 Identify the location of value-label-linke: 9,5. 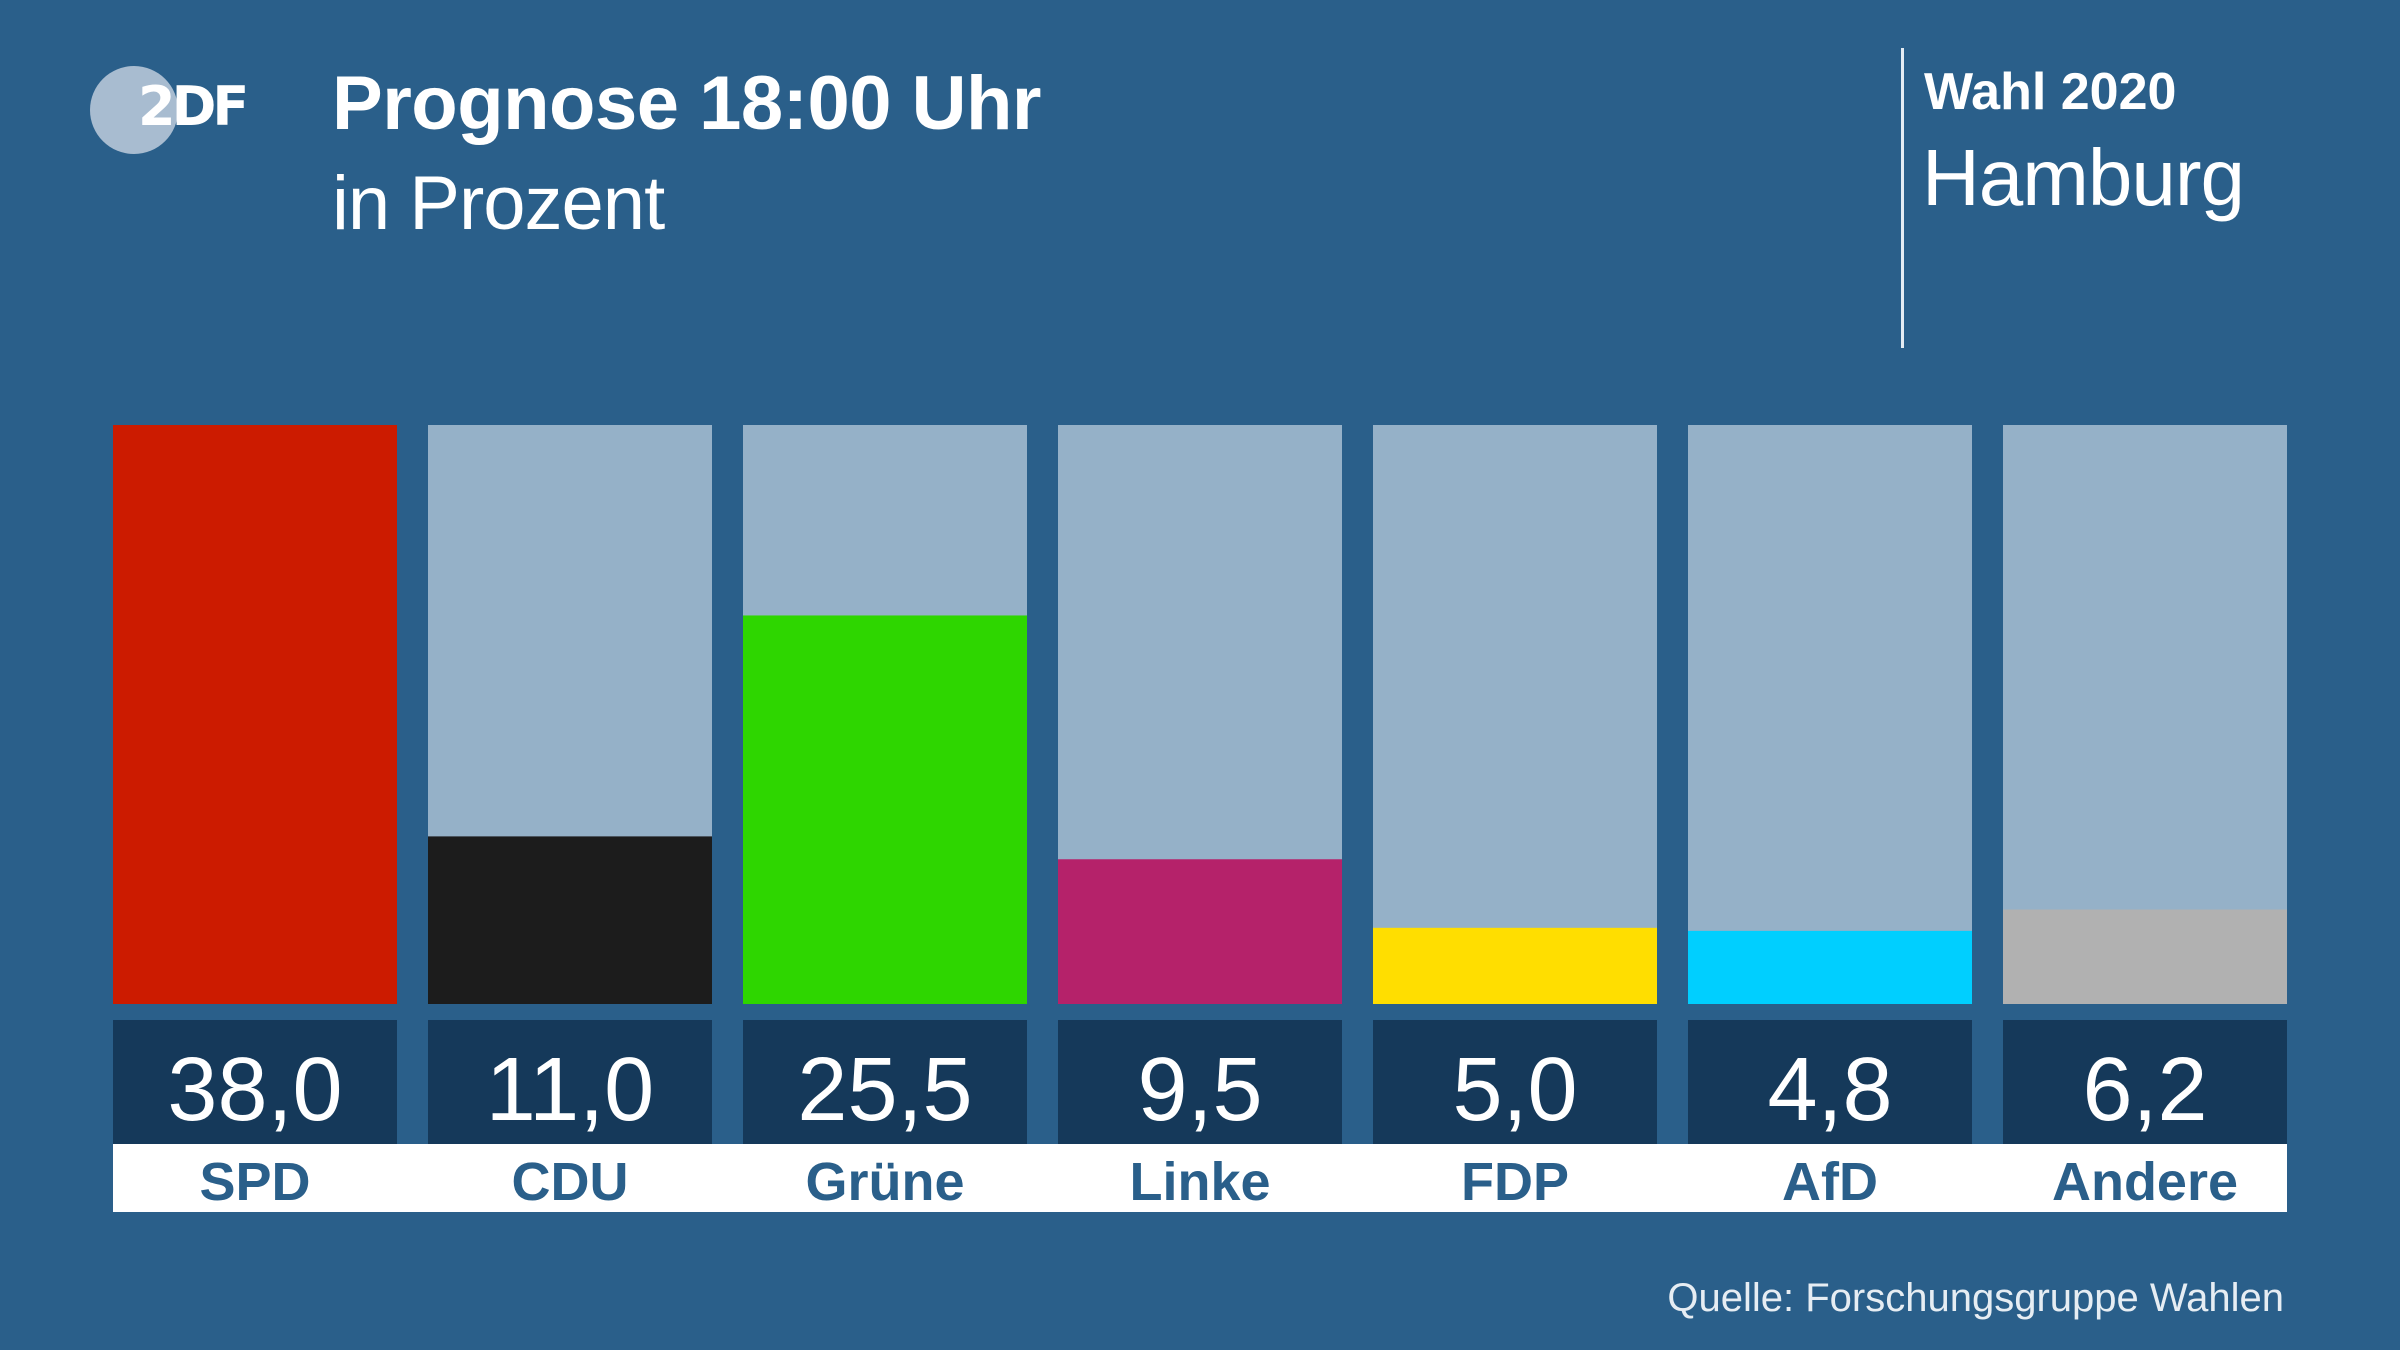
(1199, 1090).